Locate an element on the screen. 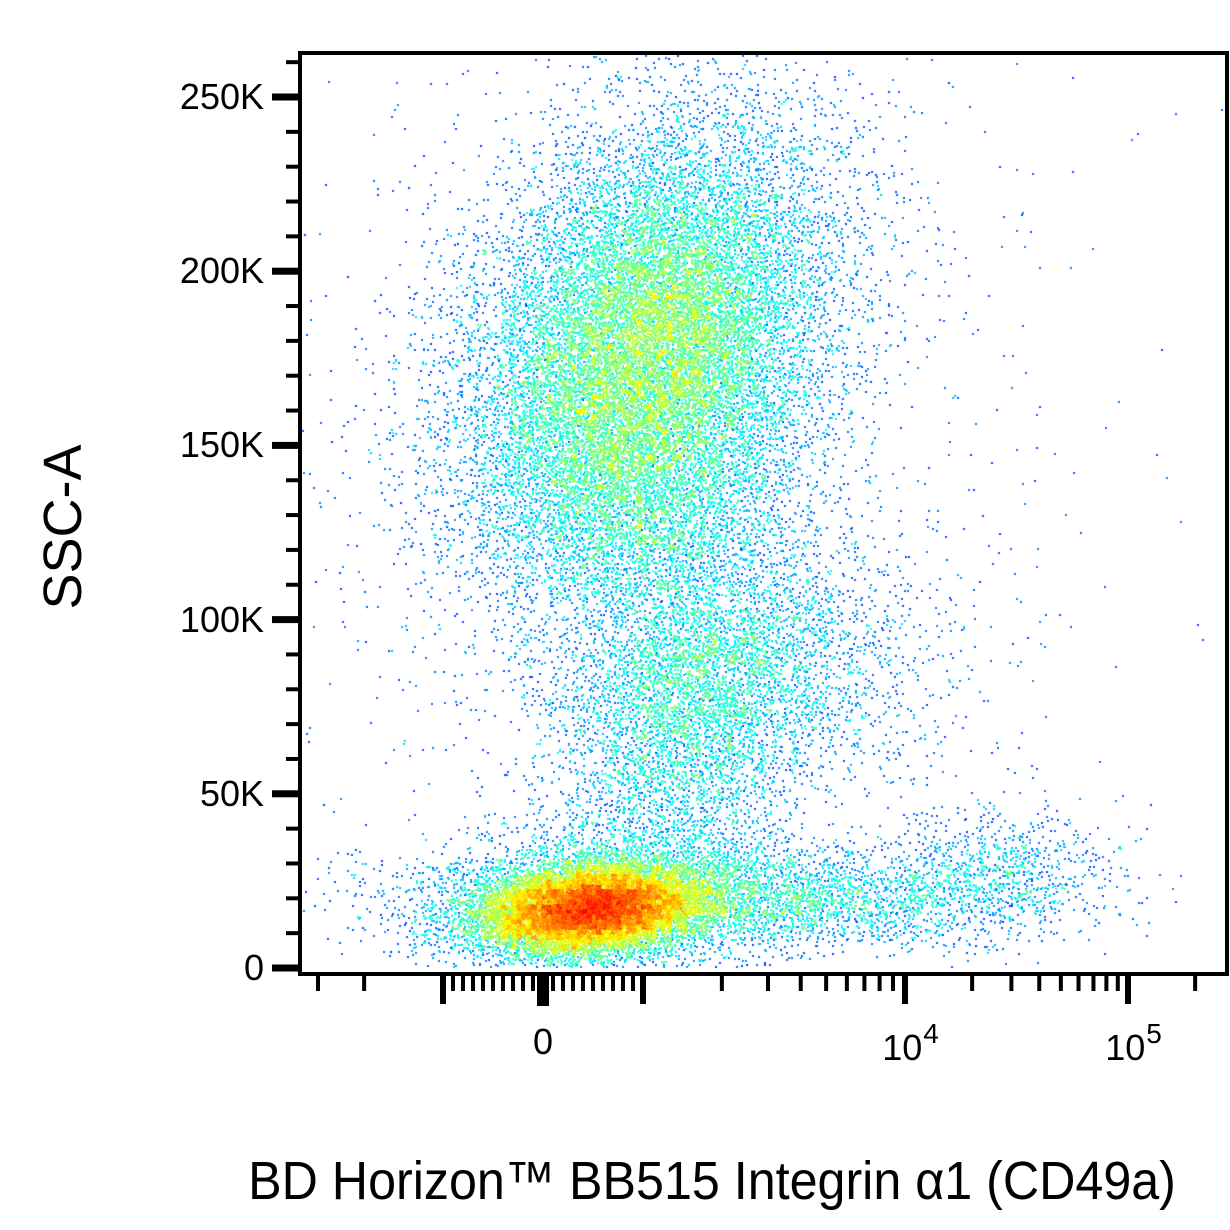 This screenshot has height=1230, width=1230. y-axis-tick-label: 150K is located at coordinates (221, 445).